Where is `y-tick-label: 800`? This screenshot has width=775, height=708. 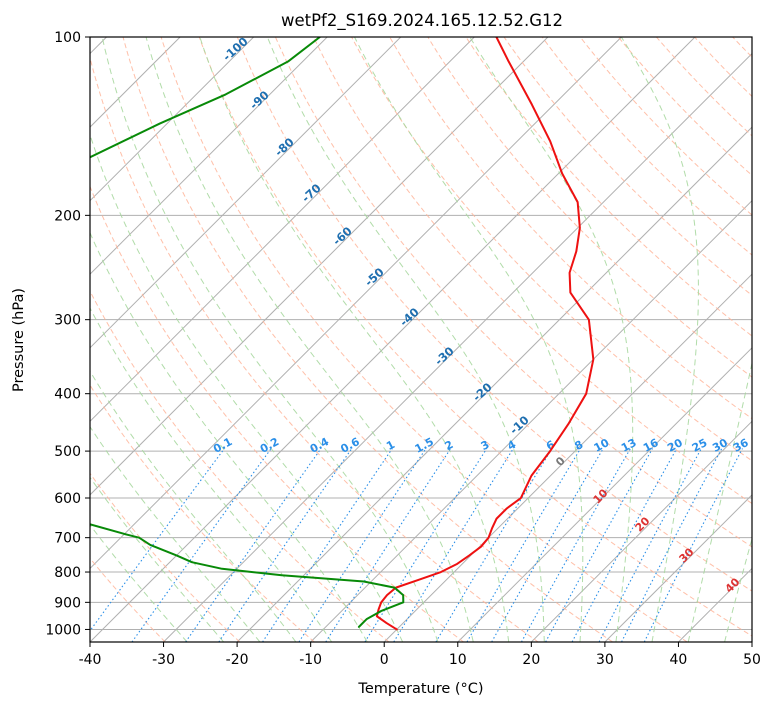 y-tick-label: 800 is located at coordinates (67, 573).